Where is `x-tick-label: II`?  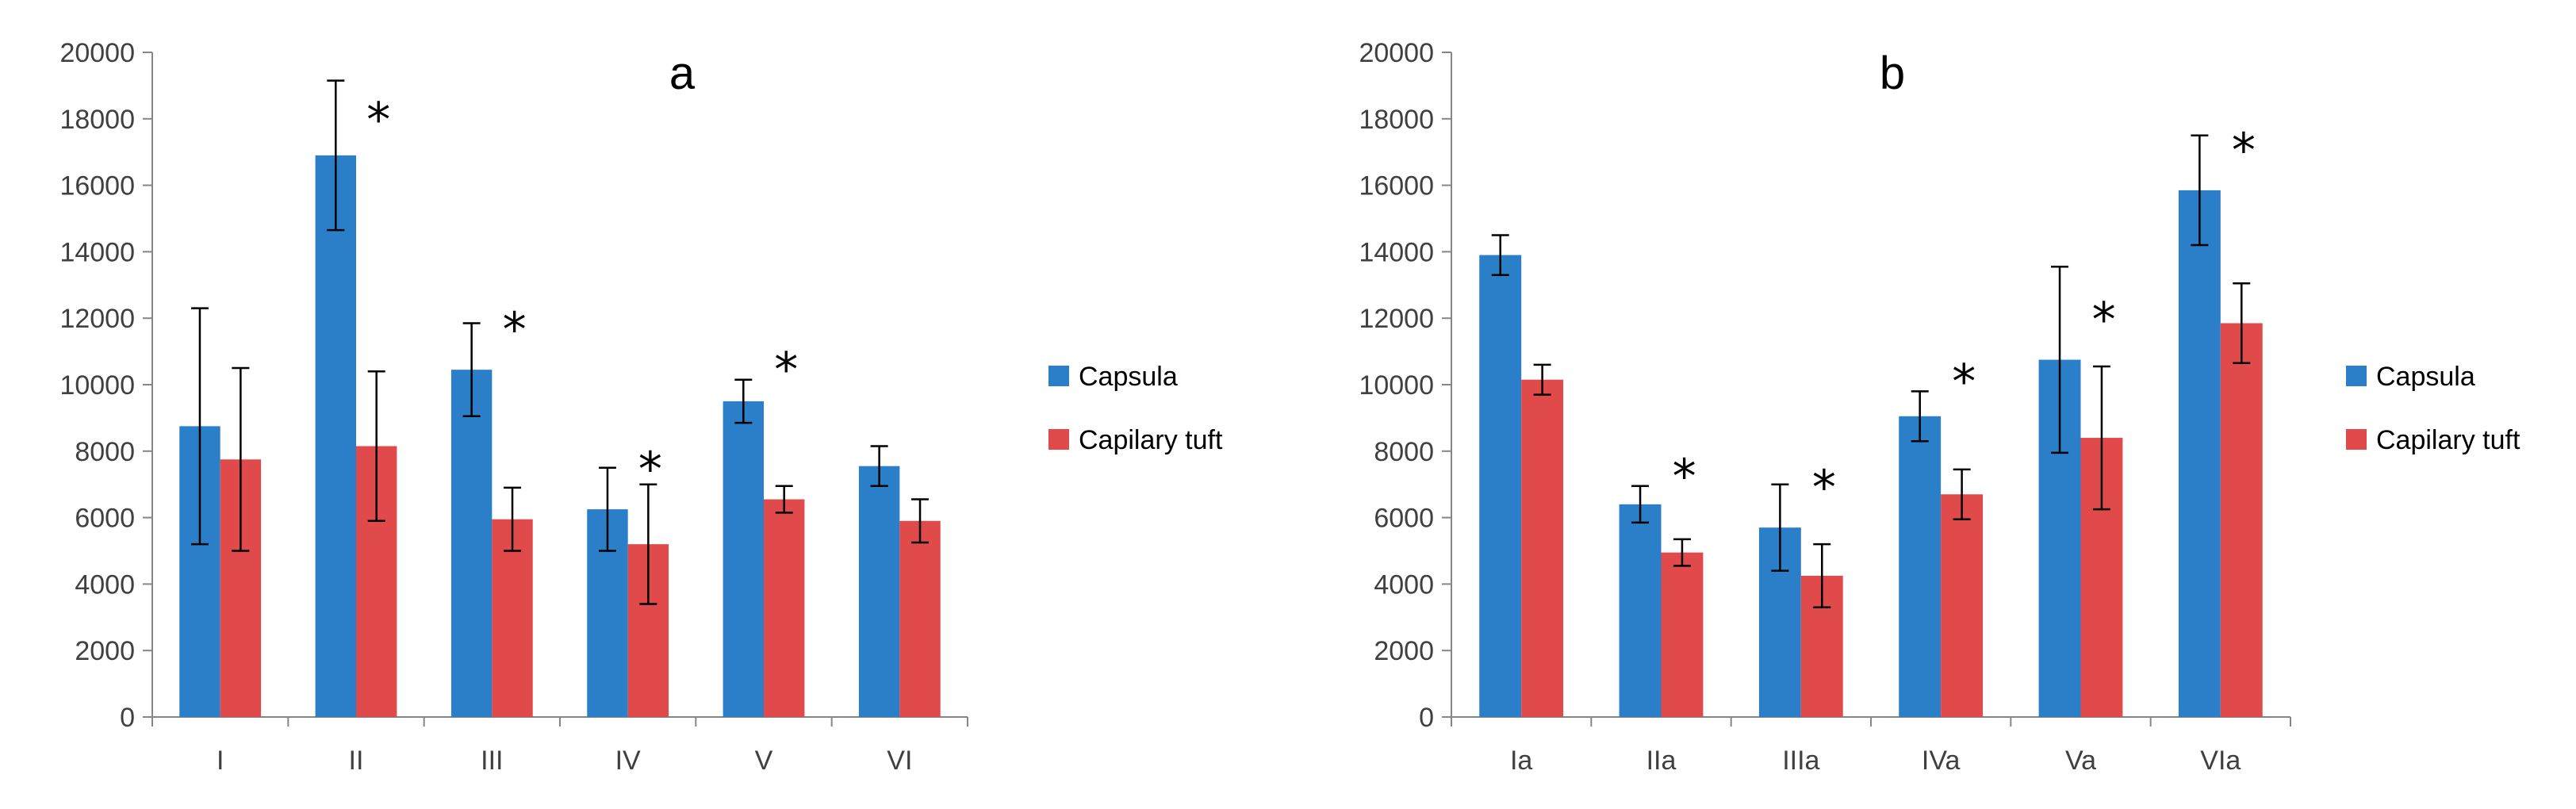 x-tick-label: II is located at coordinates (356, 761).